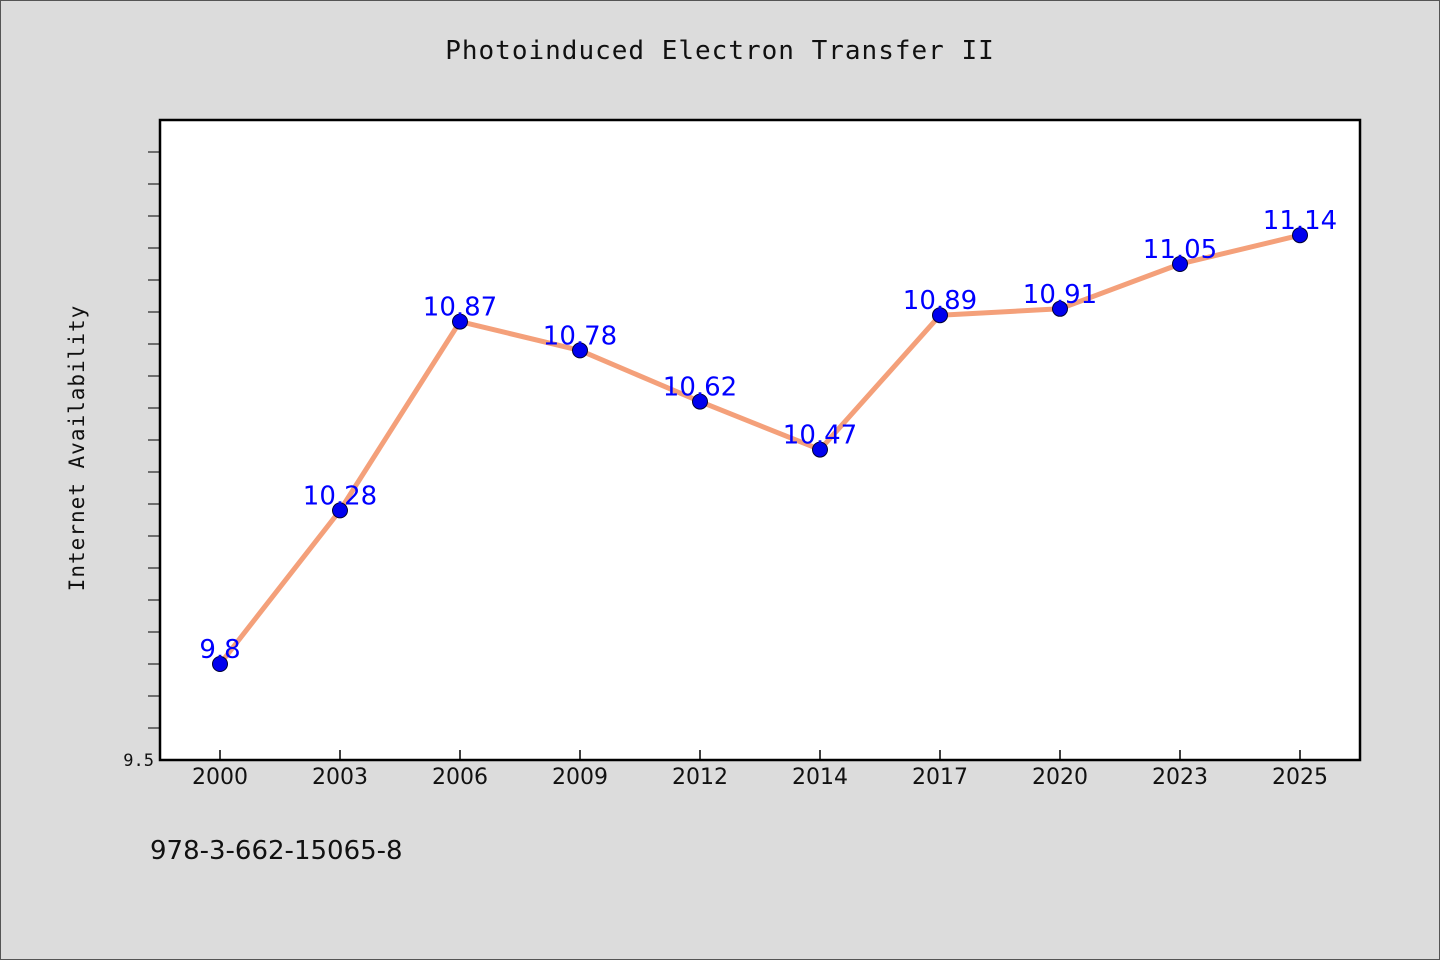 The height and width of the screenshot is (960, 1440). I want to click on data-label: 10.91, so click(1060, 295).